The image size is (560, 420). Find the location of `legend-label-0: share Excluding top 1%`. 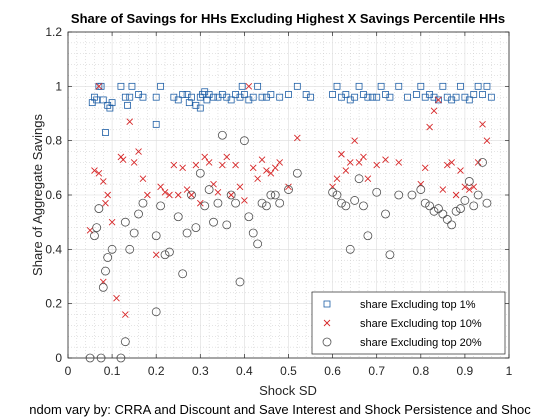

legend-label-0: share Excluding top 1% is located at coordinates (418, 305).